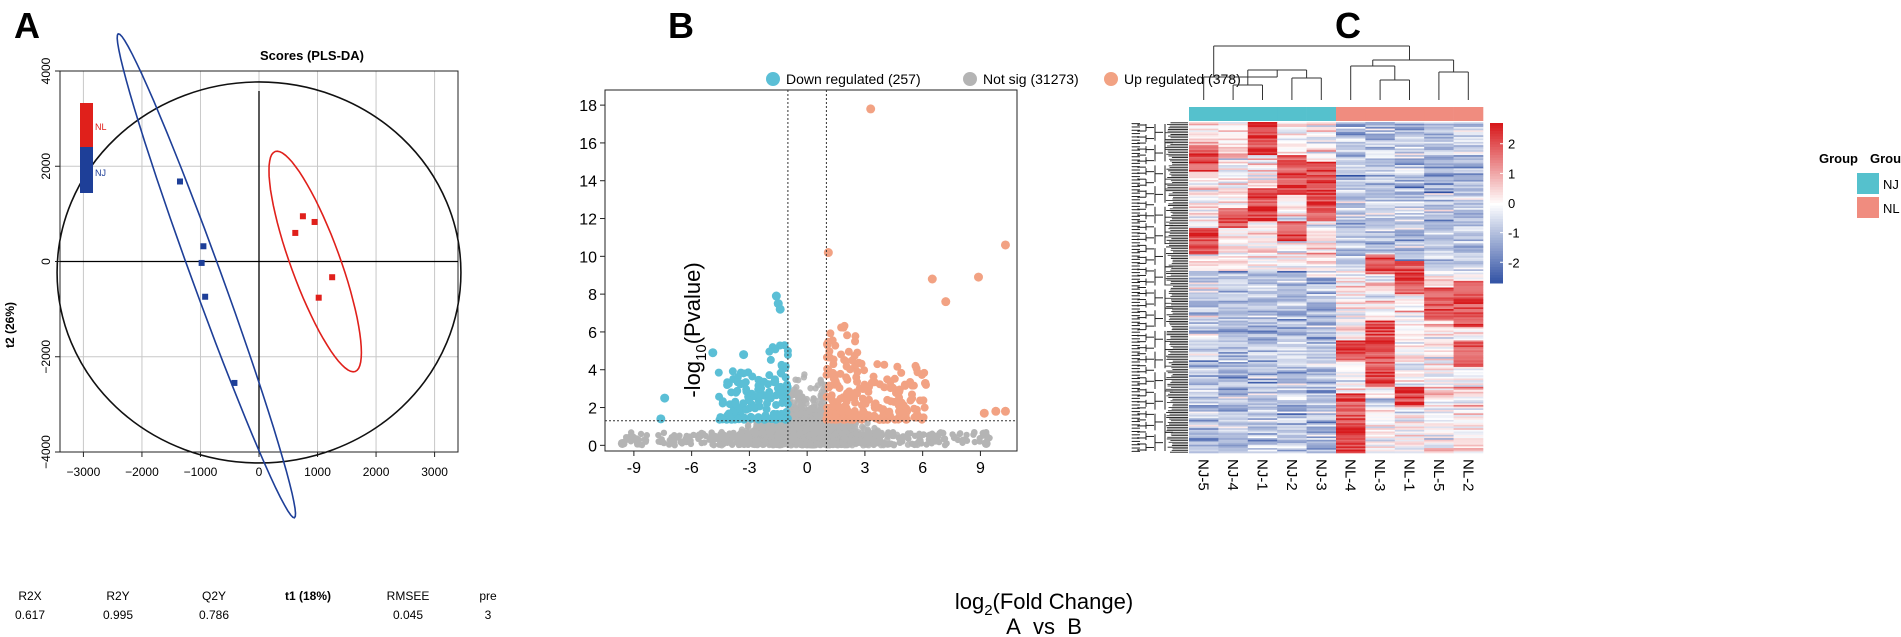  What do you see at coordinates (205, 296) in the screenshot?
I see `score-point-nj` at bounding box center [205, 296].